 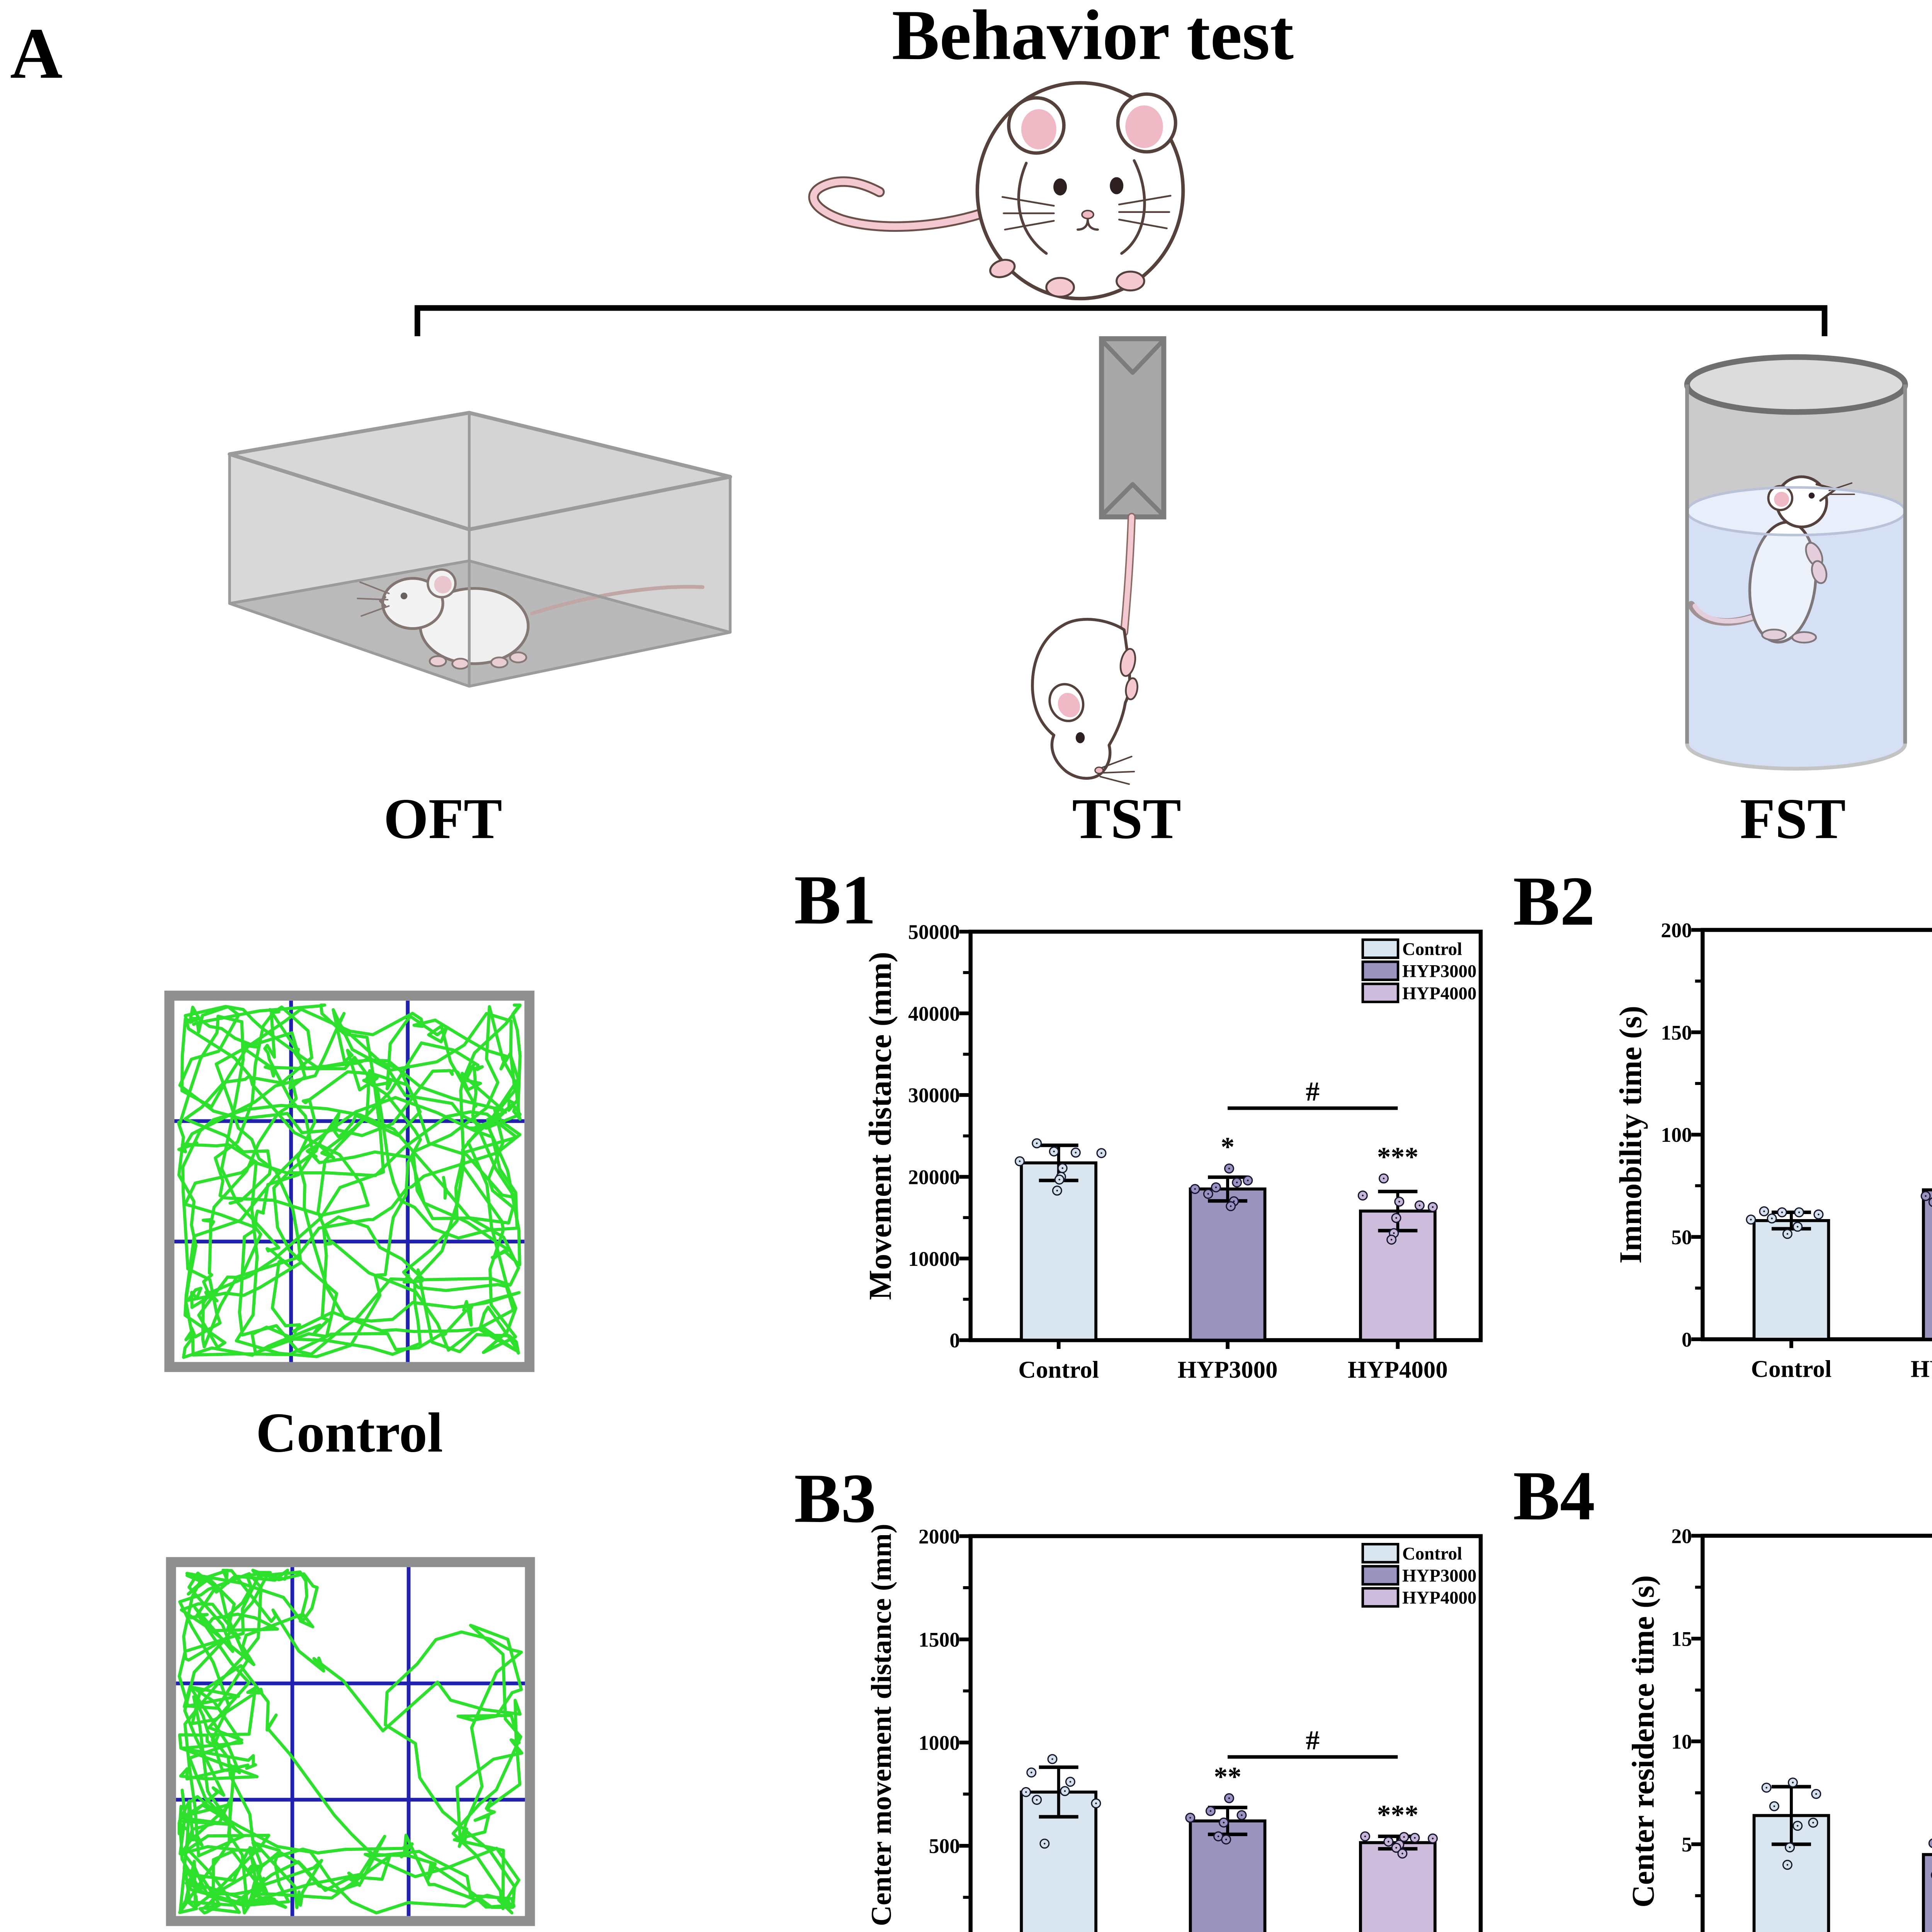 I want to click on svg-text: 20000, so click(x=934, y=1177).